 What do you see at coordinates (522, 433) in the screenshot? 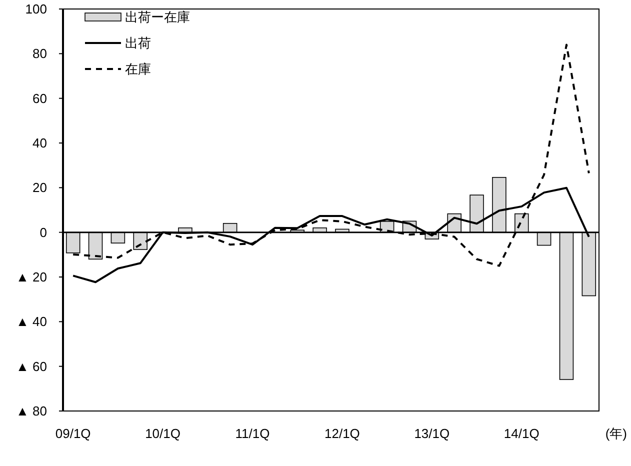
I see `x-tick-label: 14/1Q` at bounding box center [522, 433].